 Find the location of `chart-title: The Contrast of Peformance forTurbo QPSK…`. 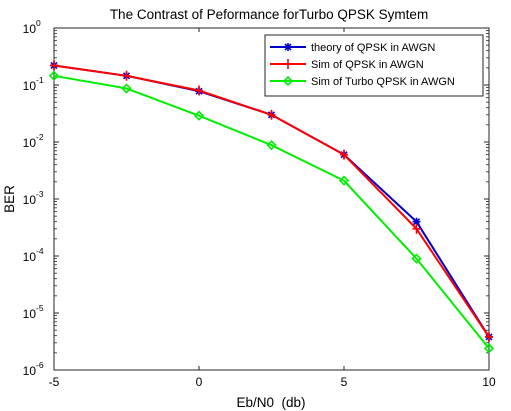

chart-title: The Contrast of Peformance forTurbo QPSK… is located at coordinates (269, 14).